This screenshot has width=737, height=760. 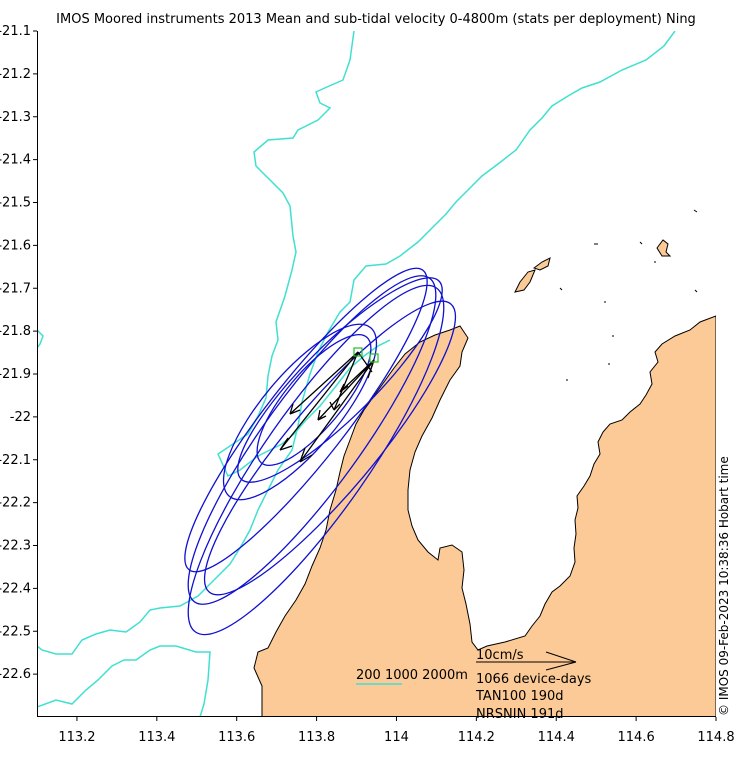 I want to click on y-tick-label: -21.8, so click(x=15, y=331).